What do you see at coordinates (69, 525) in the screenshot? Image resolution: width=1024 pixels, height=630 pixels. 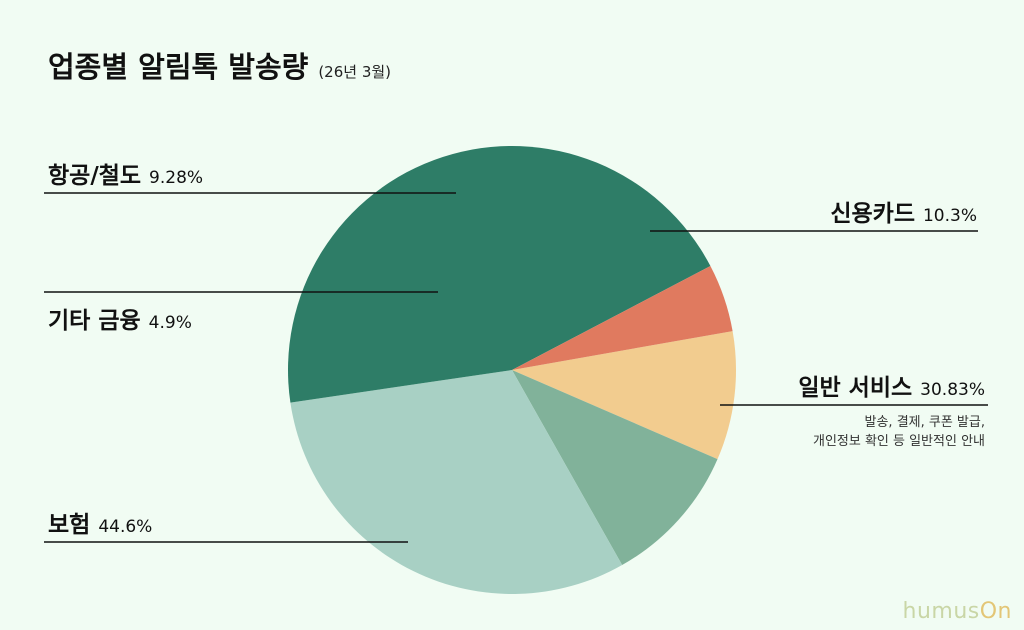 I see `slice-name: 보험` at bounding box center [69, 525].